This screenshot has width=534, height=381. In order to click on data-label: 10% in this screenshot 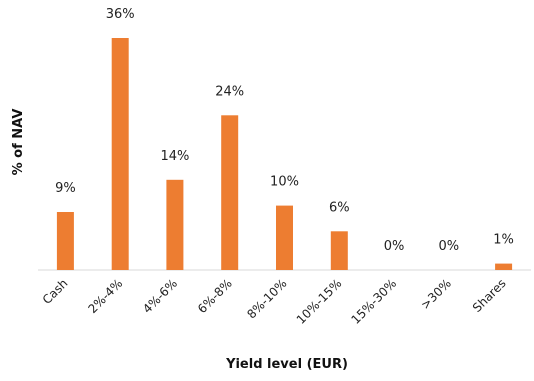, I will do `click(284, 182)`.